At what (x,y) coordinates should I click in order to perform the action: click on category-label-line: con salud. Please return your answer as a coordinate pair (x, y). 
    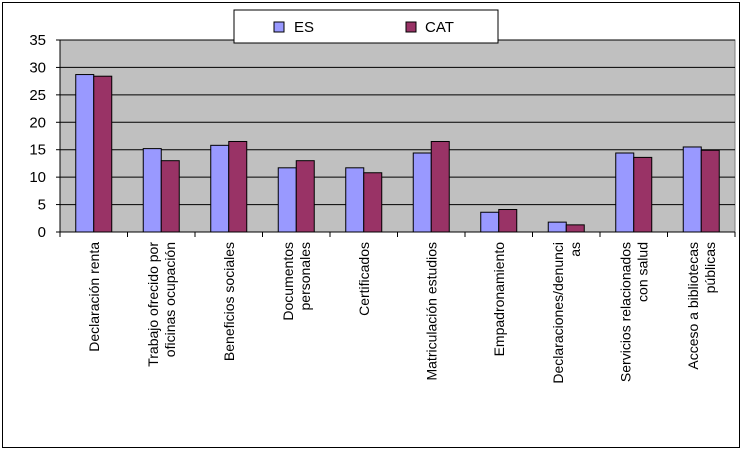
    Looking at the image, I should click on (642, 272).